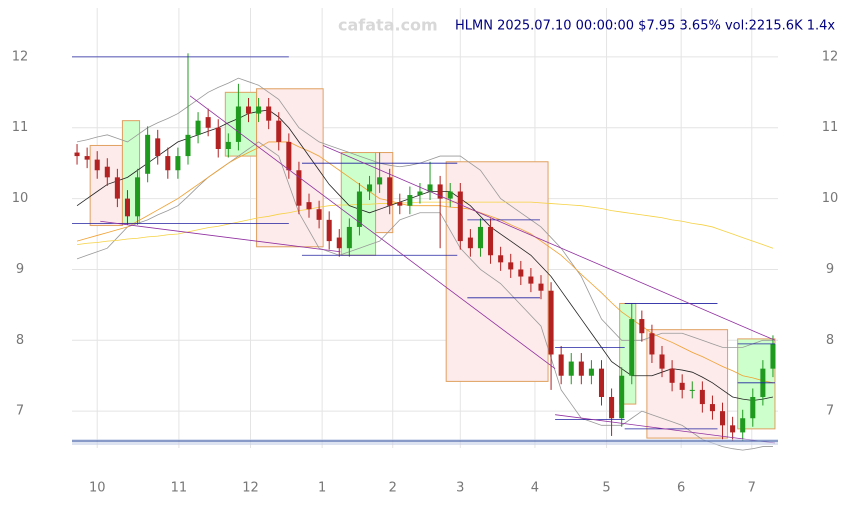 The height and width of the screenshot is (505, 868). Describe the element at coordinates (460, 488) in the screenshot. I see `x-tick-label: 3` at that location.